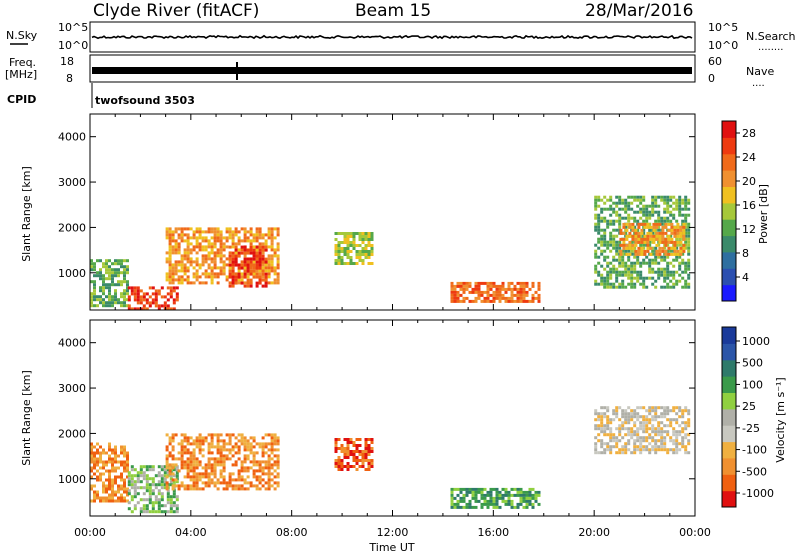 This screenshot has height=554, width=800. Describe the element at coordinates (390, 460) in the screenshot. I see `velocity-data` at that location.